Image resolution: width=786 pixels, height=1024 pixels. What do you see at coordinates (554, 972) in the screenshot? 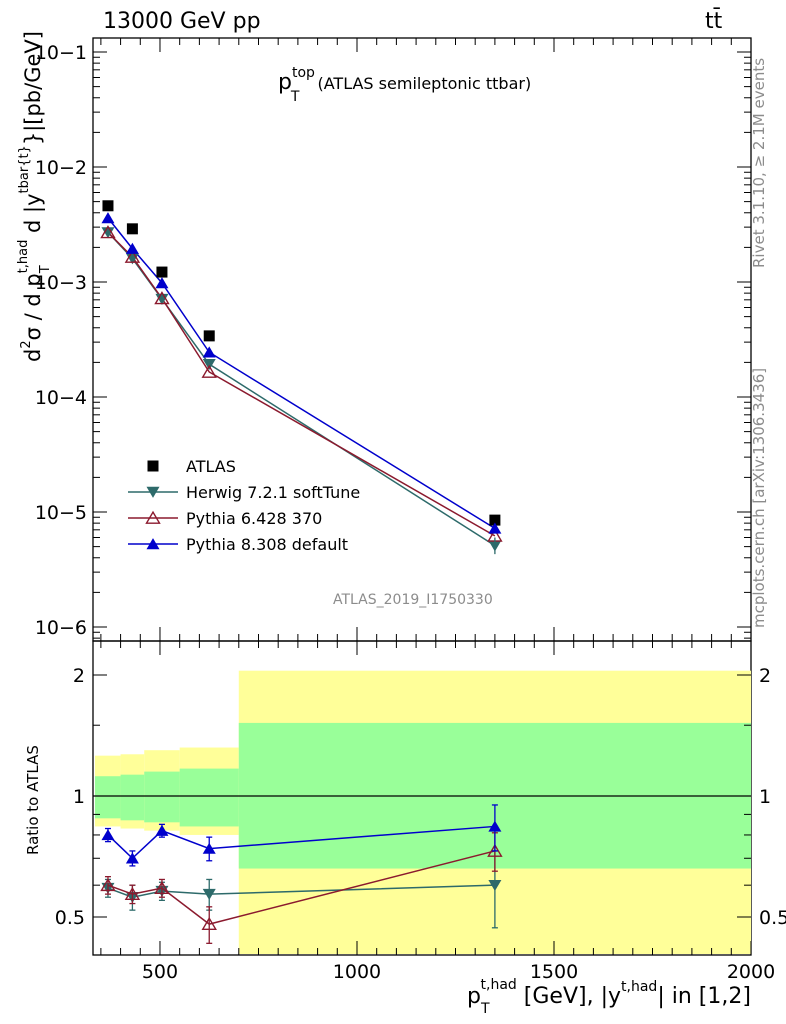
I see `x-tick-label: 1500` at bounding box center [554, 972].